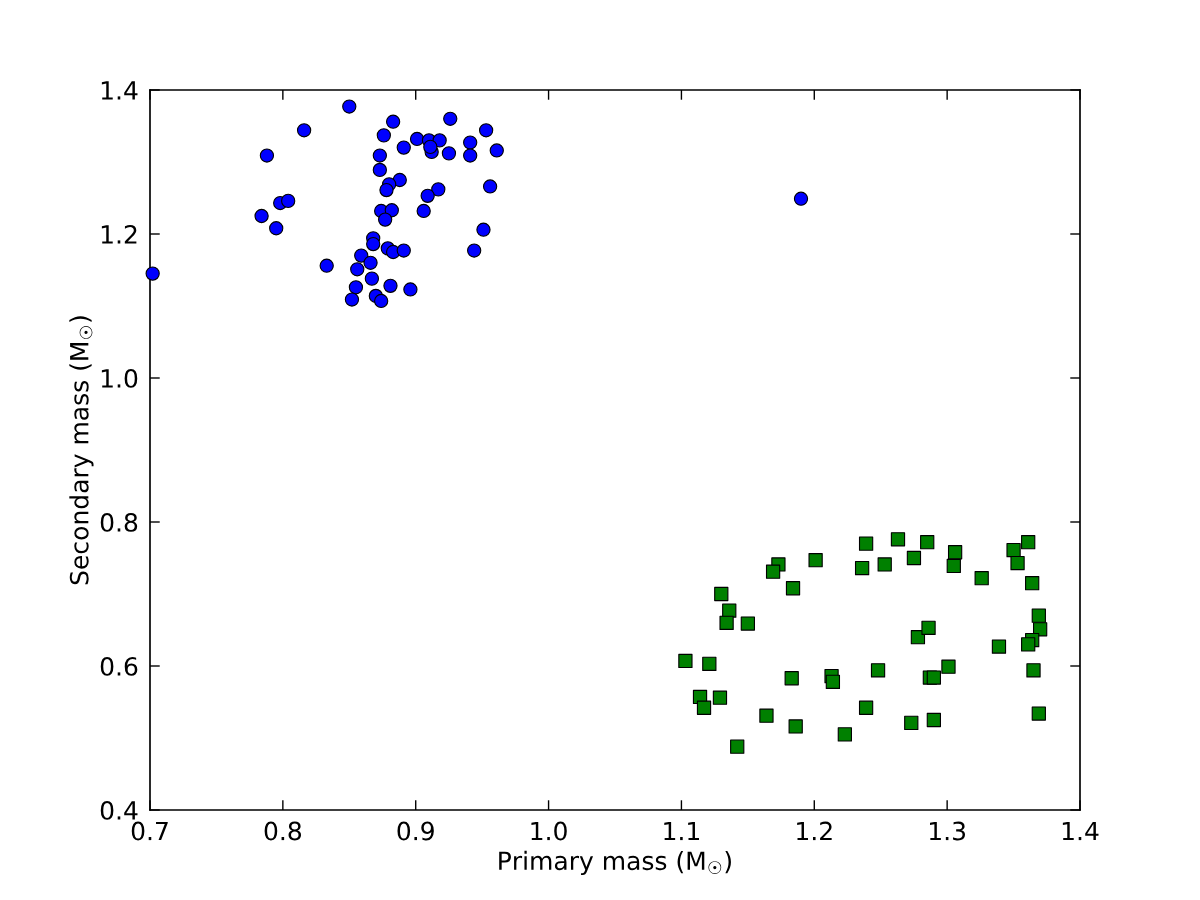 The image size is (1200, 900). What do you see at coordinates (119, 666) in the screenshot?
I see `y-tick-label: 0.6` at bounding box center [119, 666].